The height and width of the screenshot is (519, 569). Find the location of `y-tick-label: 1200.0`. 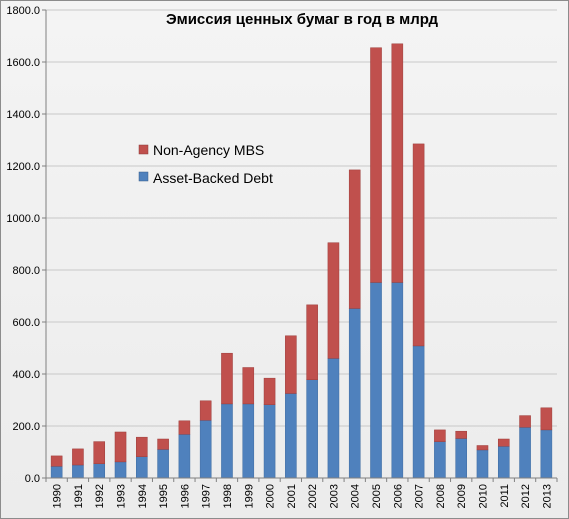

y-tick-label: 1200.0 is located at coordinates (23, 167).